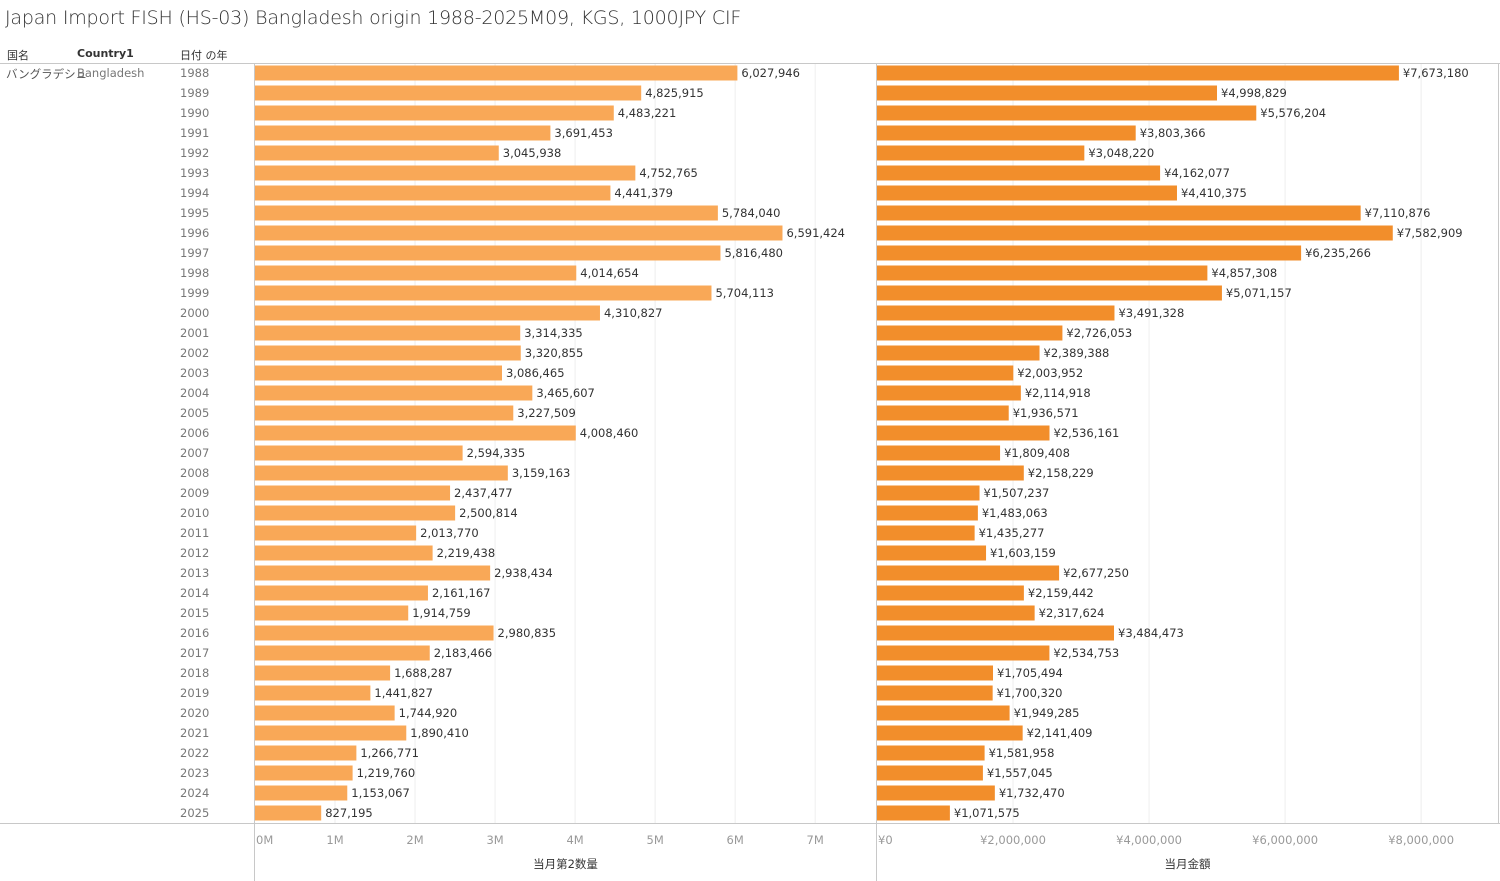 Image resolution: width=1500 pixels, height=881 pixels. I want to click on year-label: 2024, so click(195, 793).